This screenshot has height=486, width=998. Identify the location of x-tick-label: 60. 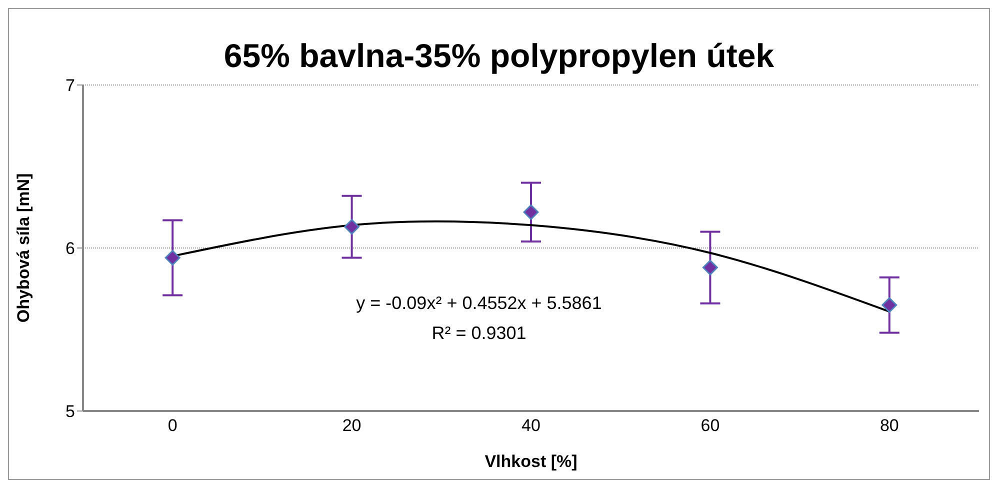
(710, 426).